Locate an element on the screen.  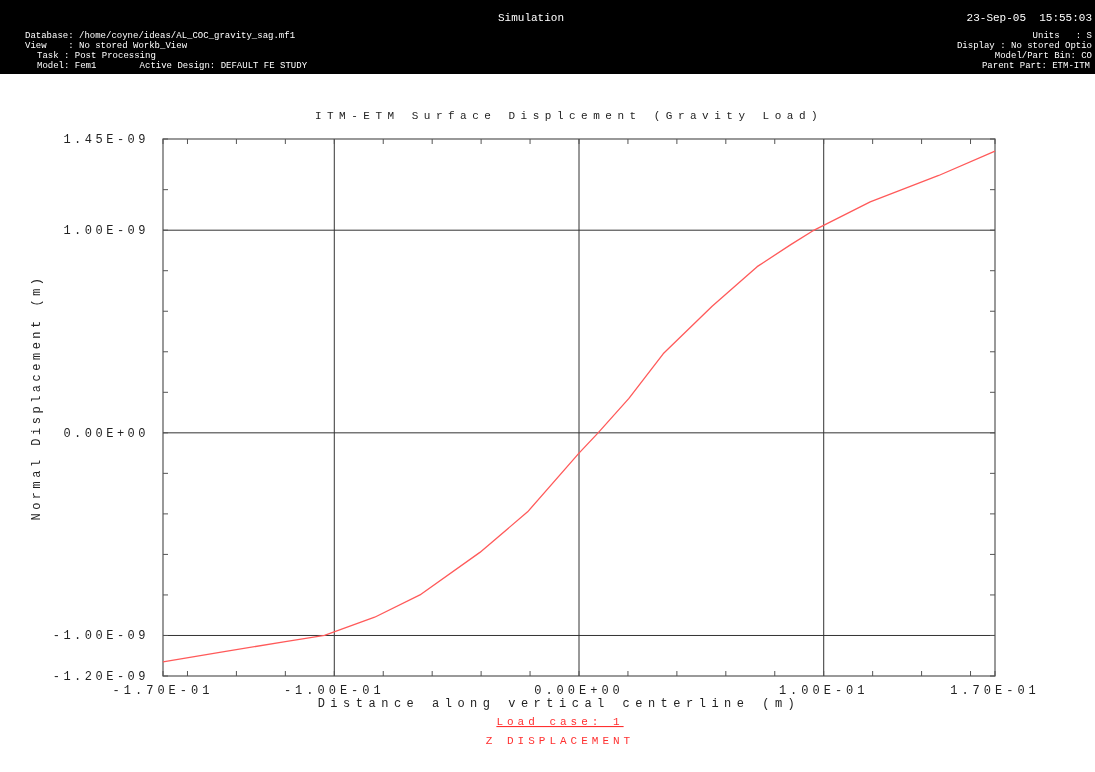
y-tick-label: -1.00E-09 is located at coordinates (100, 636).